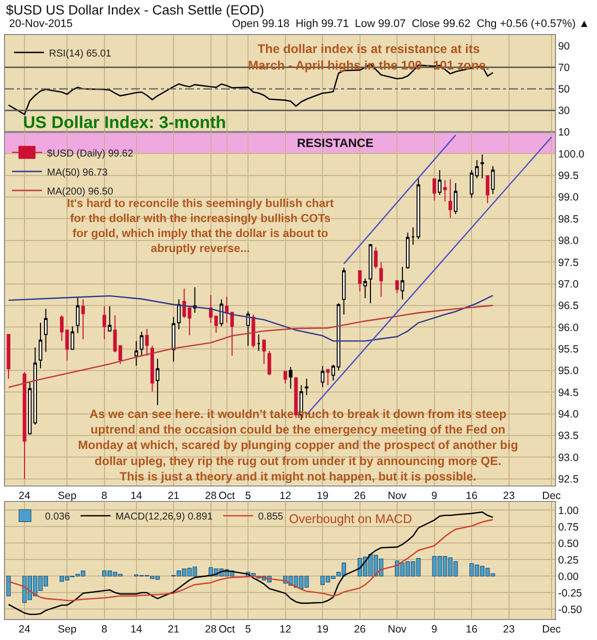 The image size is (597, 640). What do you see at coordinates (568, 527) in the screenshot?
I see `y-tick-label: 0.75` at bounding box center [568, 527].